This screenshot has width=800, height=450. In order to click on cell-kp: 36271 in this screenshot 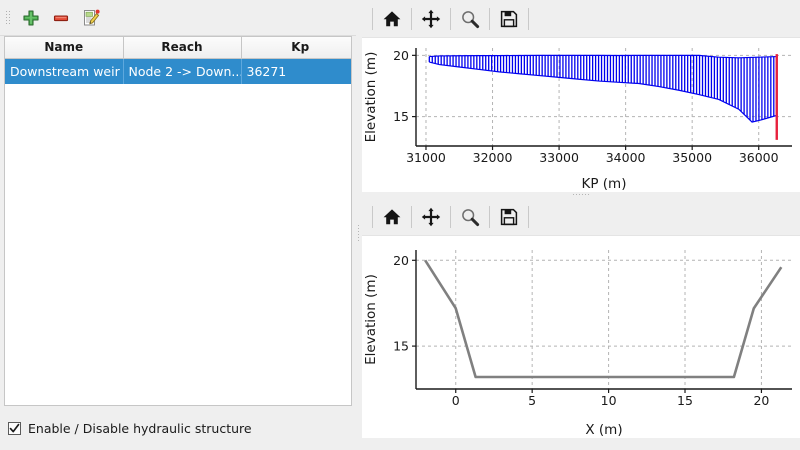, I will do `click(296, 71)`.